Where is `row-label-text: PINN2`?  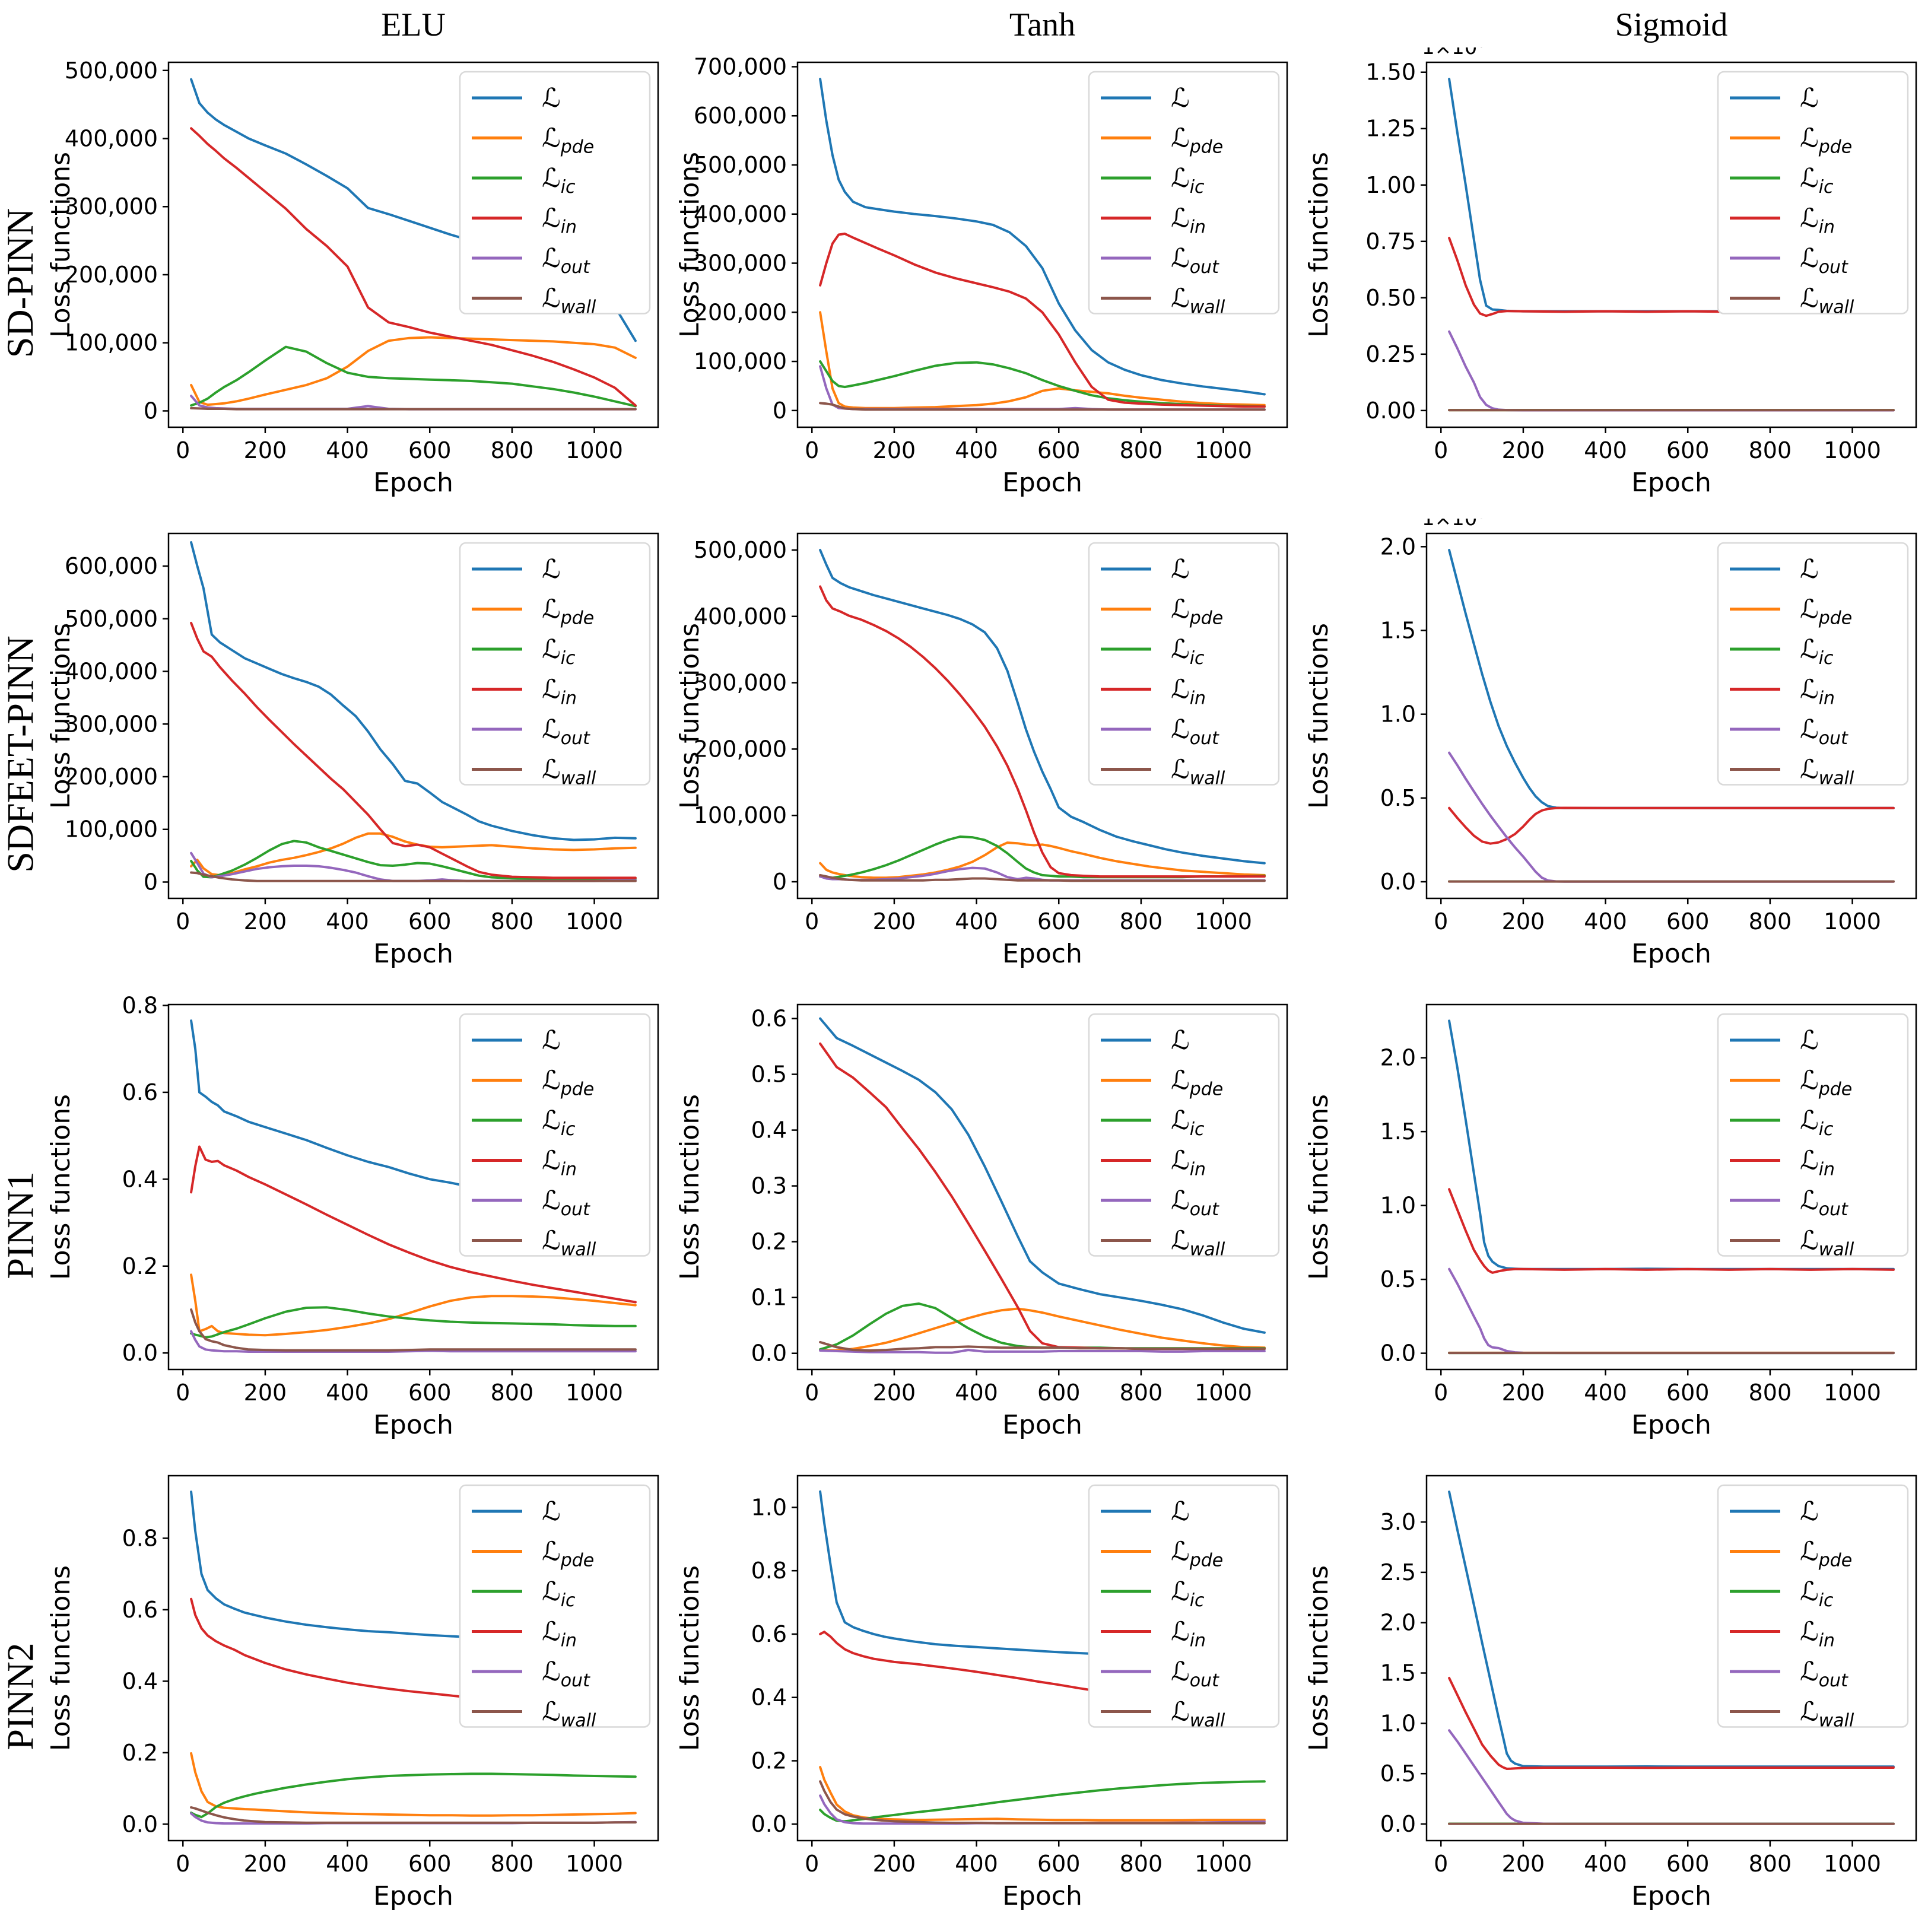
row-label-text: PINN2 is located at coordinates (21, 1696).